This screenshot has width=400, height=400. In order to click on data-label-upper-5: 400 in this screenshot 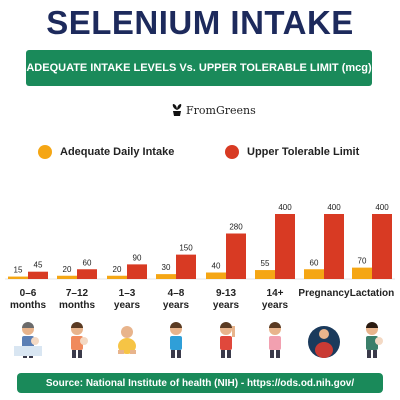, I will do `click(285, 207)`.